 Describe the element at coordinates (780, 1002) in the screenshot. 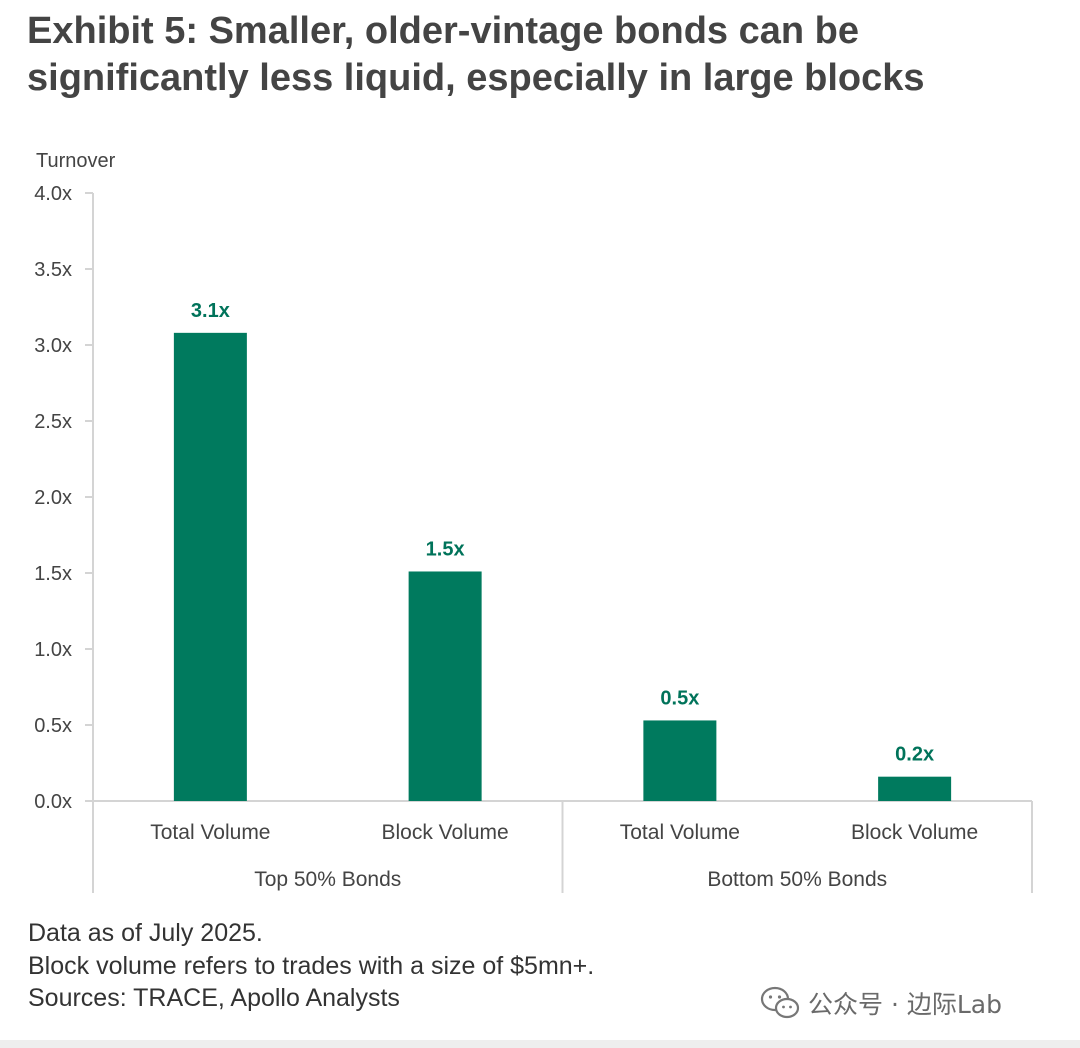

I see `wechat-icon` at that location.